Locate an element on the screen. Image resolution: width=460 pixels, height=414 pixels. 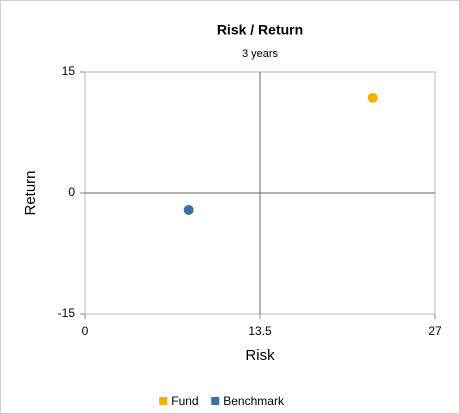
legend-label: Benchmark is located at coordinates (254, 401).